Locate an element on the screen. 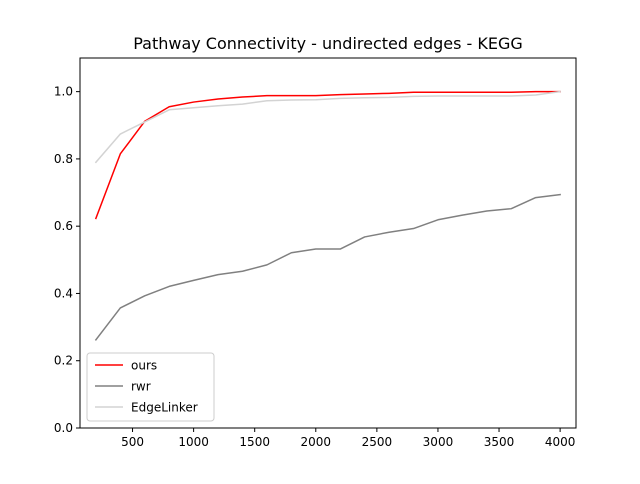 The image size is (640, 484). x-tick-label: 1000 is located at coordinates (193, 442).